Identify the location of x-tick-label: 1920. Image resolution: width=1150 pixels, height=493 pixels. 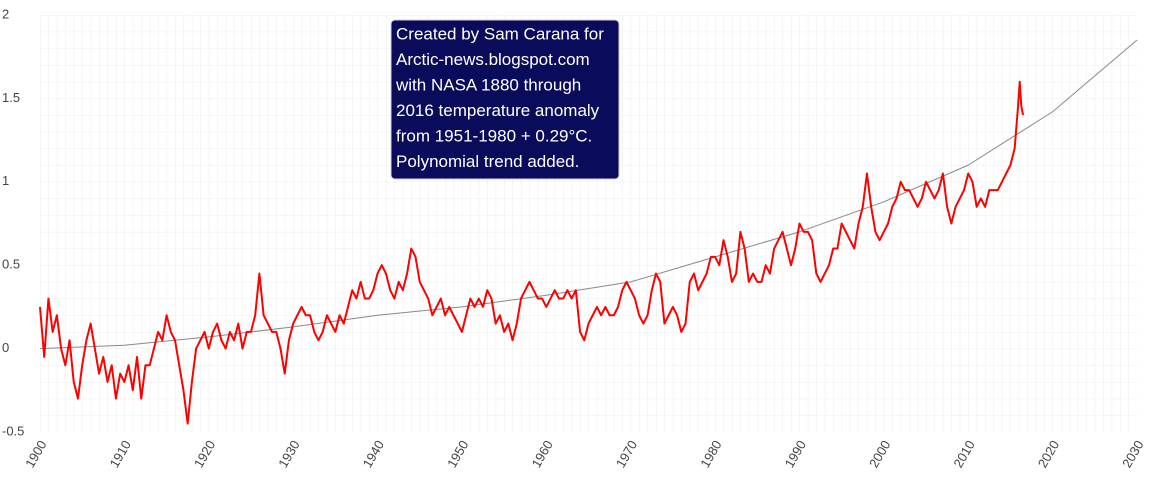
(204, 454).